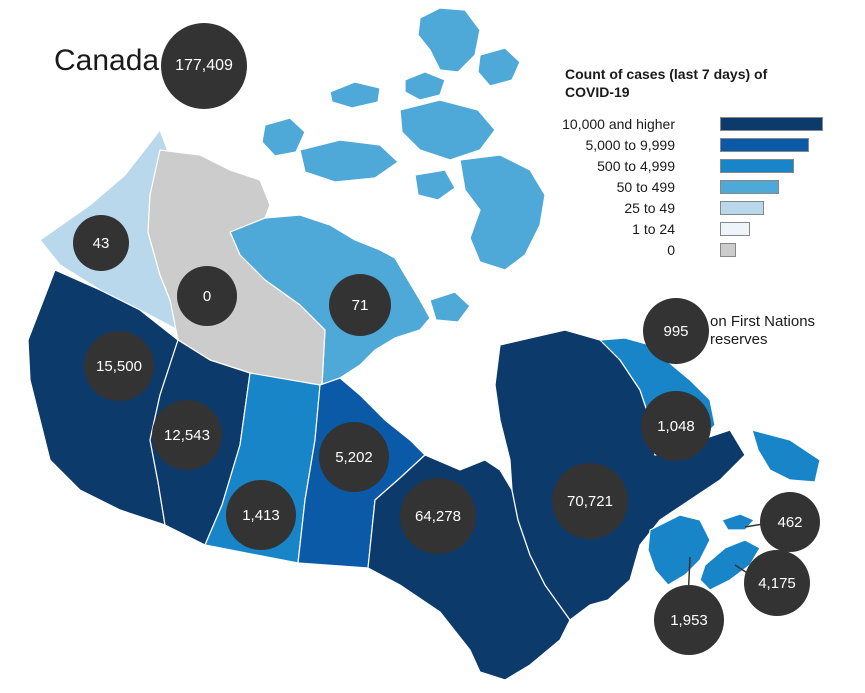 The image size is (865, 693). What do you see at coordinates (695, 250) in the screenshot?
I see `legend-item-6: 0` at bounding box center [695, 250].